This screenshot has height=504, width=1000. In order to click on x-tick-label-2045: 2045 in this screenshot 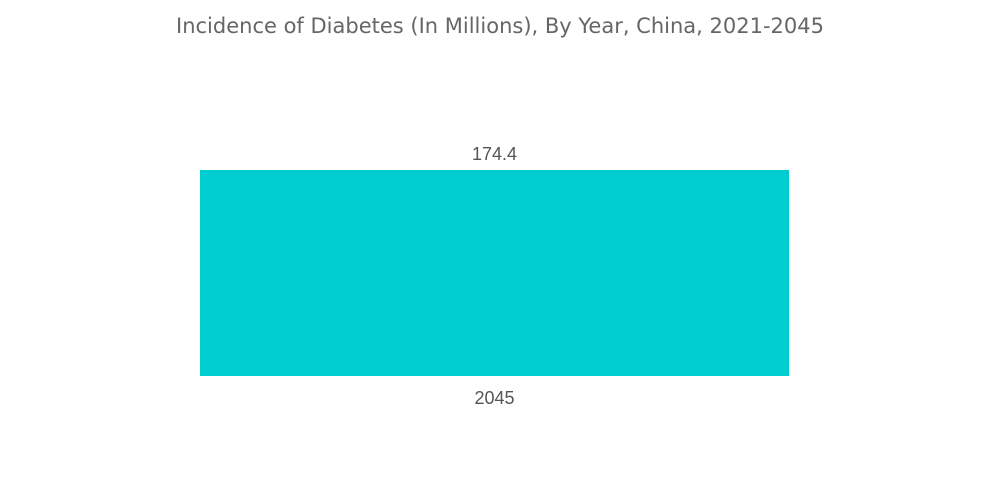, I will do `click(494, 398)`.